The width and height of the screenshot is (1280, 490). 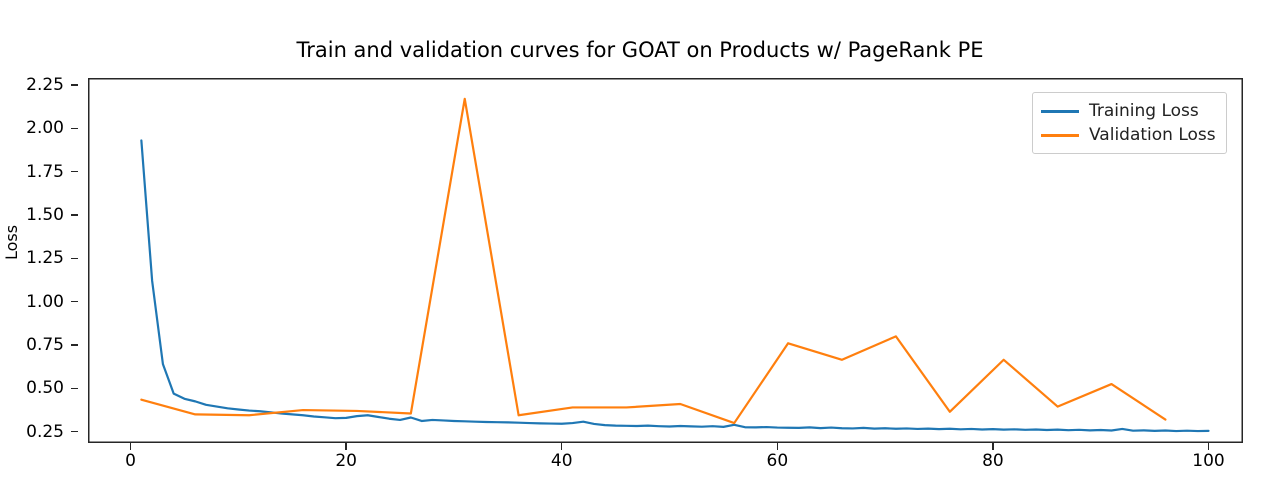 I want to click on legend-label: Validation Loss, so click(x=1152, y=135).